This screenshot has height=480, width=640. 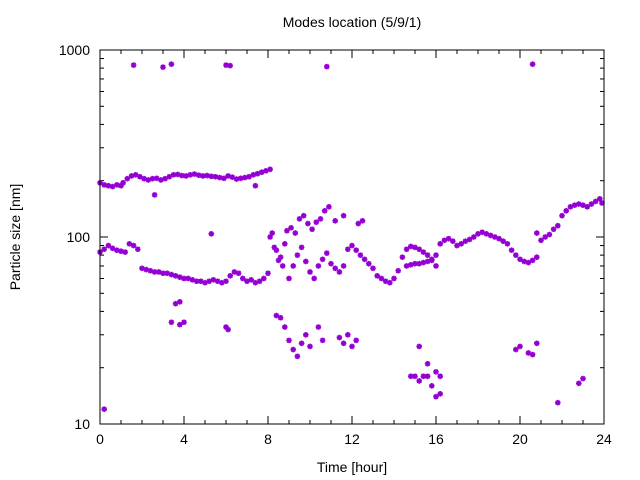 What do you see at coordinates (82, 424) in the screenshot?
I see `y-tick-label: 10` at bounding box center [82, 424].